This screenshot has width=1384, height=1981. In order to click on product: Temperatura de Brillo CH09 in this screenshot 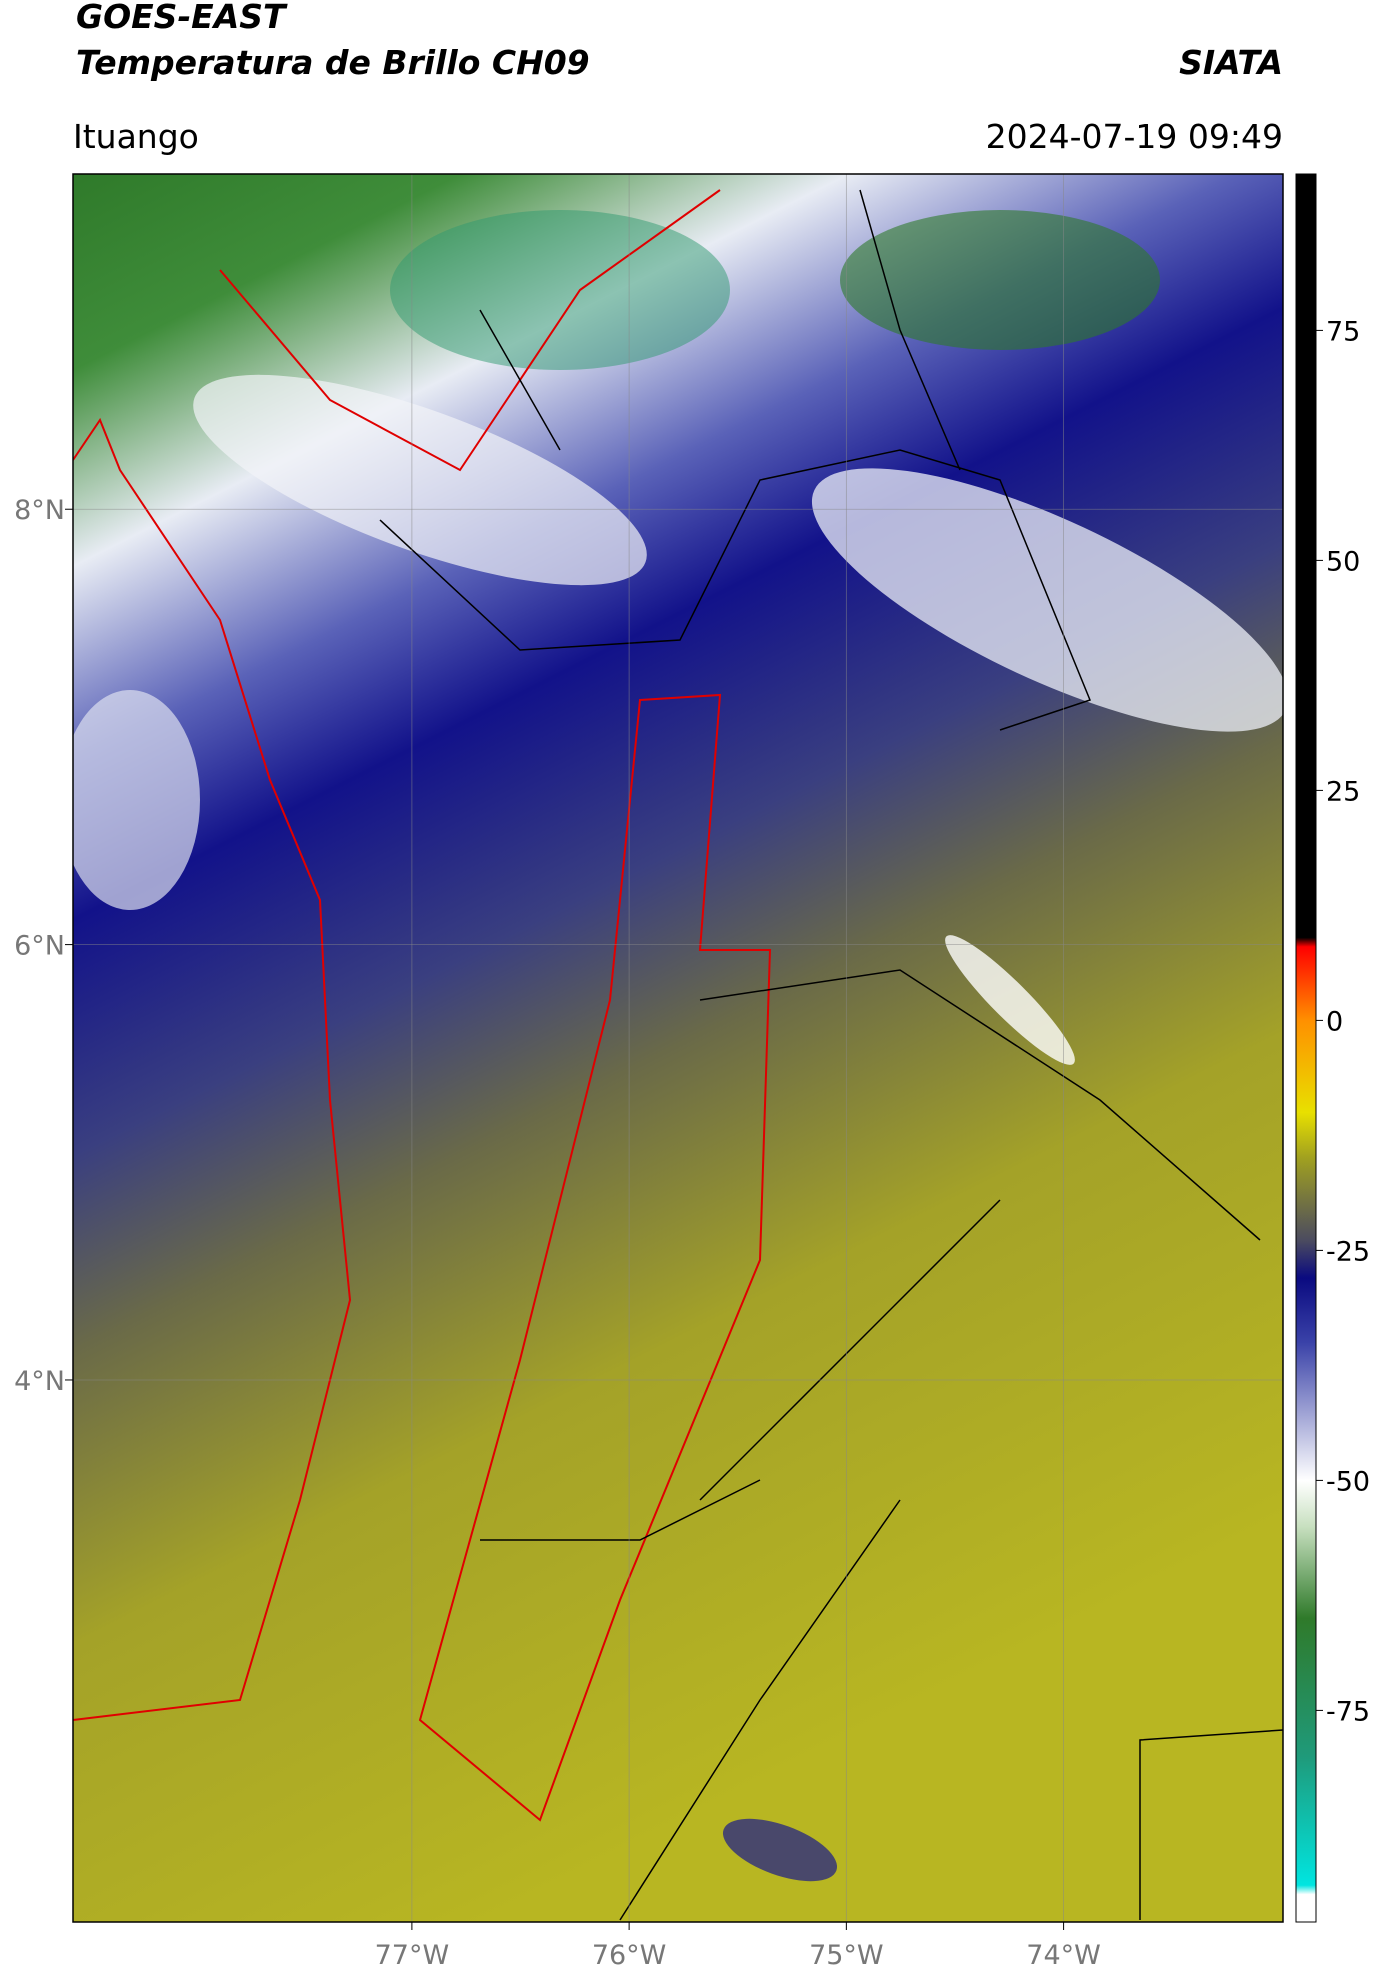, I will do `click(333, 62)`.